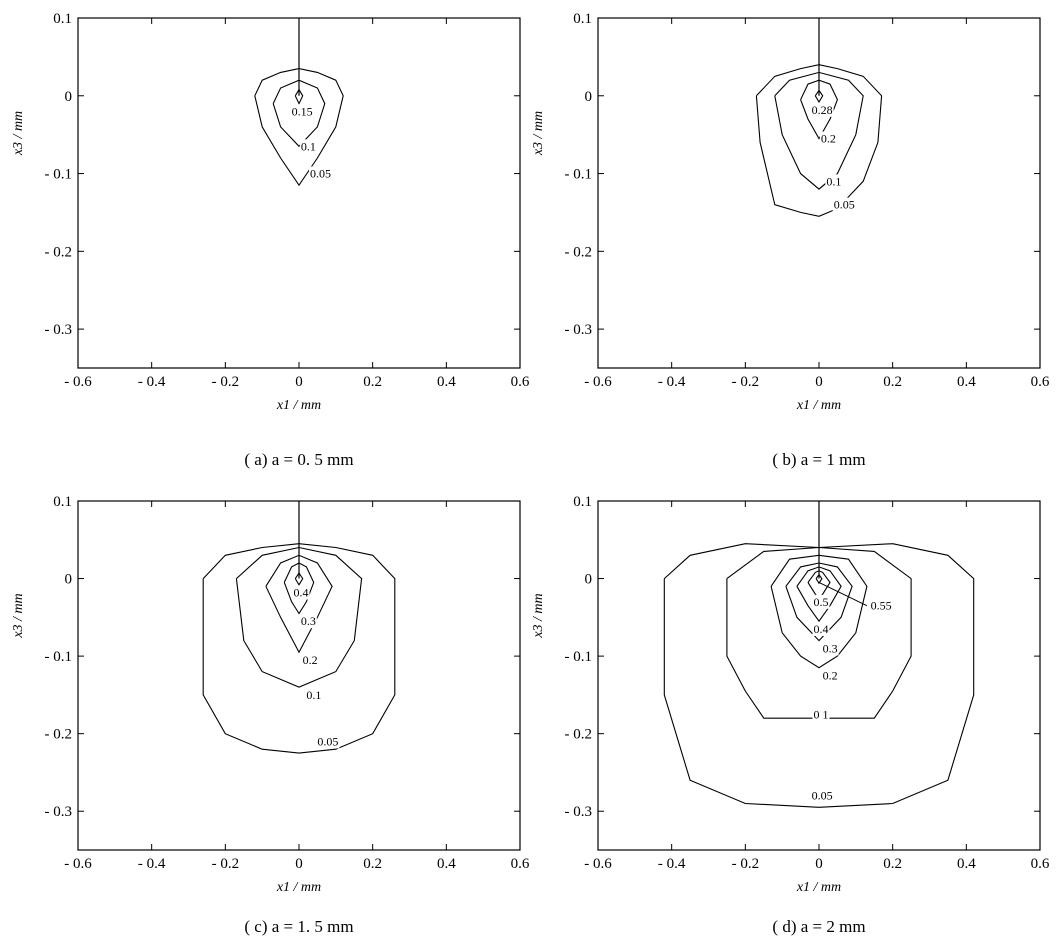 This screenshot has width=1060, height=947. Describe the element at coordinates (62, 502) in the screenshot. I see `y-tick-label: 0.1` at that location.